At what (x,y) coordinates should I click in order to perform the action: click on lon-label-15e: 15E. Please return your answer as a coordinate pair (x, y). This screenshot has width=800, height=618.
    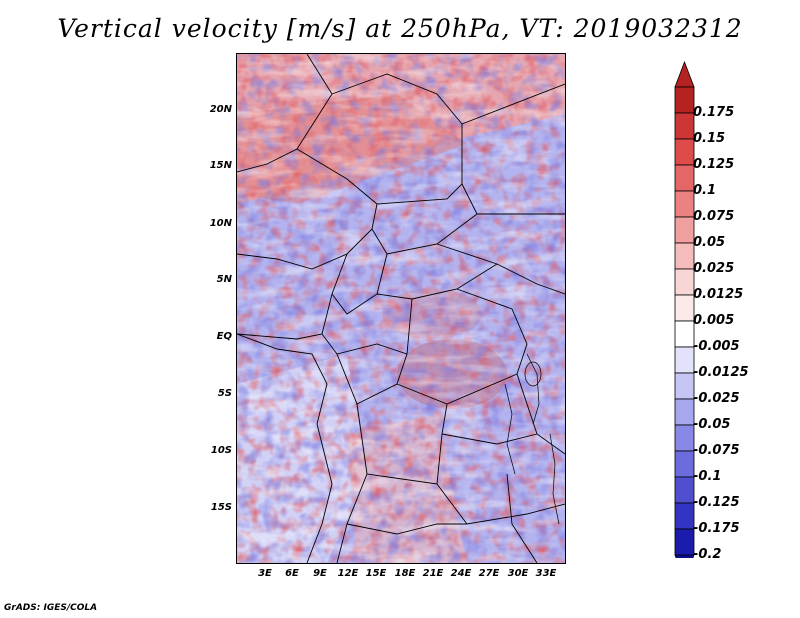
    Looking at the image, I should click on (376, 573).